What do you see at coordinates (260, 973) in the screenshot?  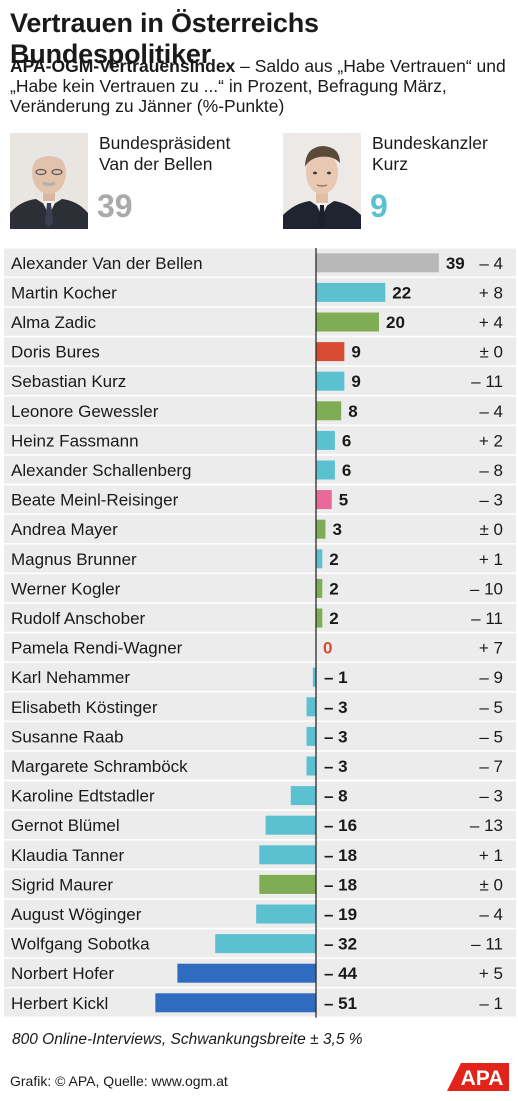 I see `chart-row: Norbert Hofer – 44 + 5` at bounding box center [260, 973].